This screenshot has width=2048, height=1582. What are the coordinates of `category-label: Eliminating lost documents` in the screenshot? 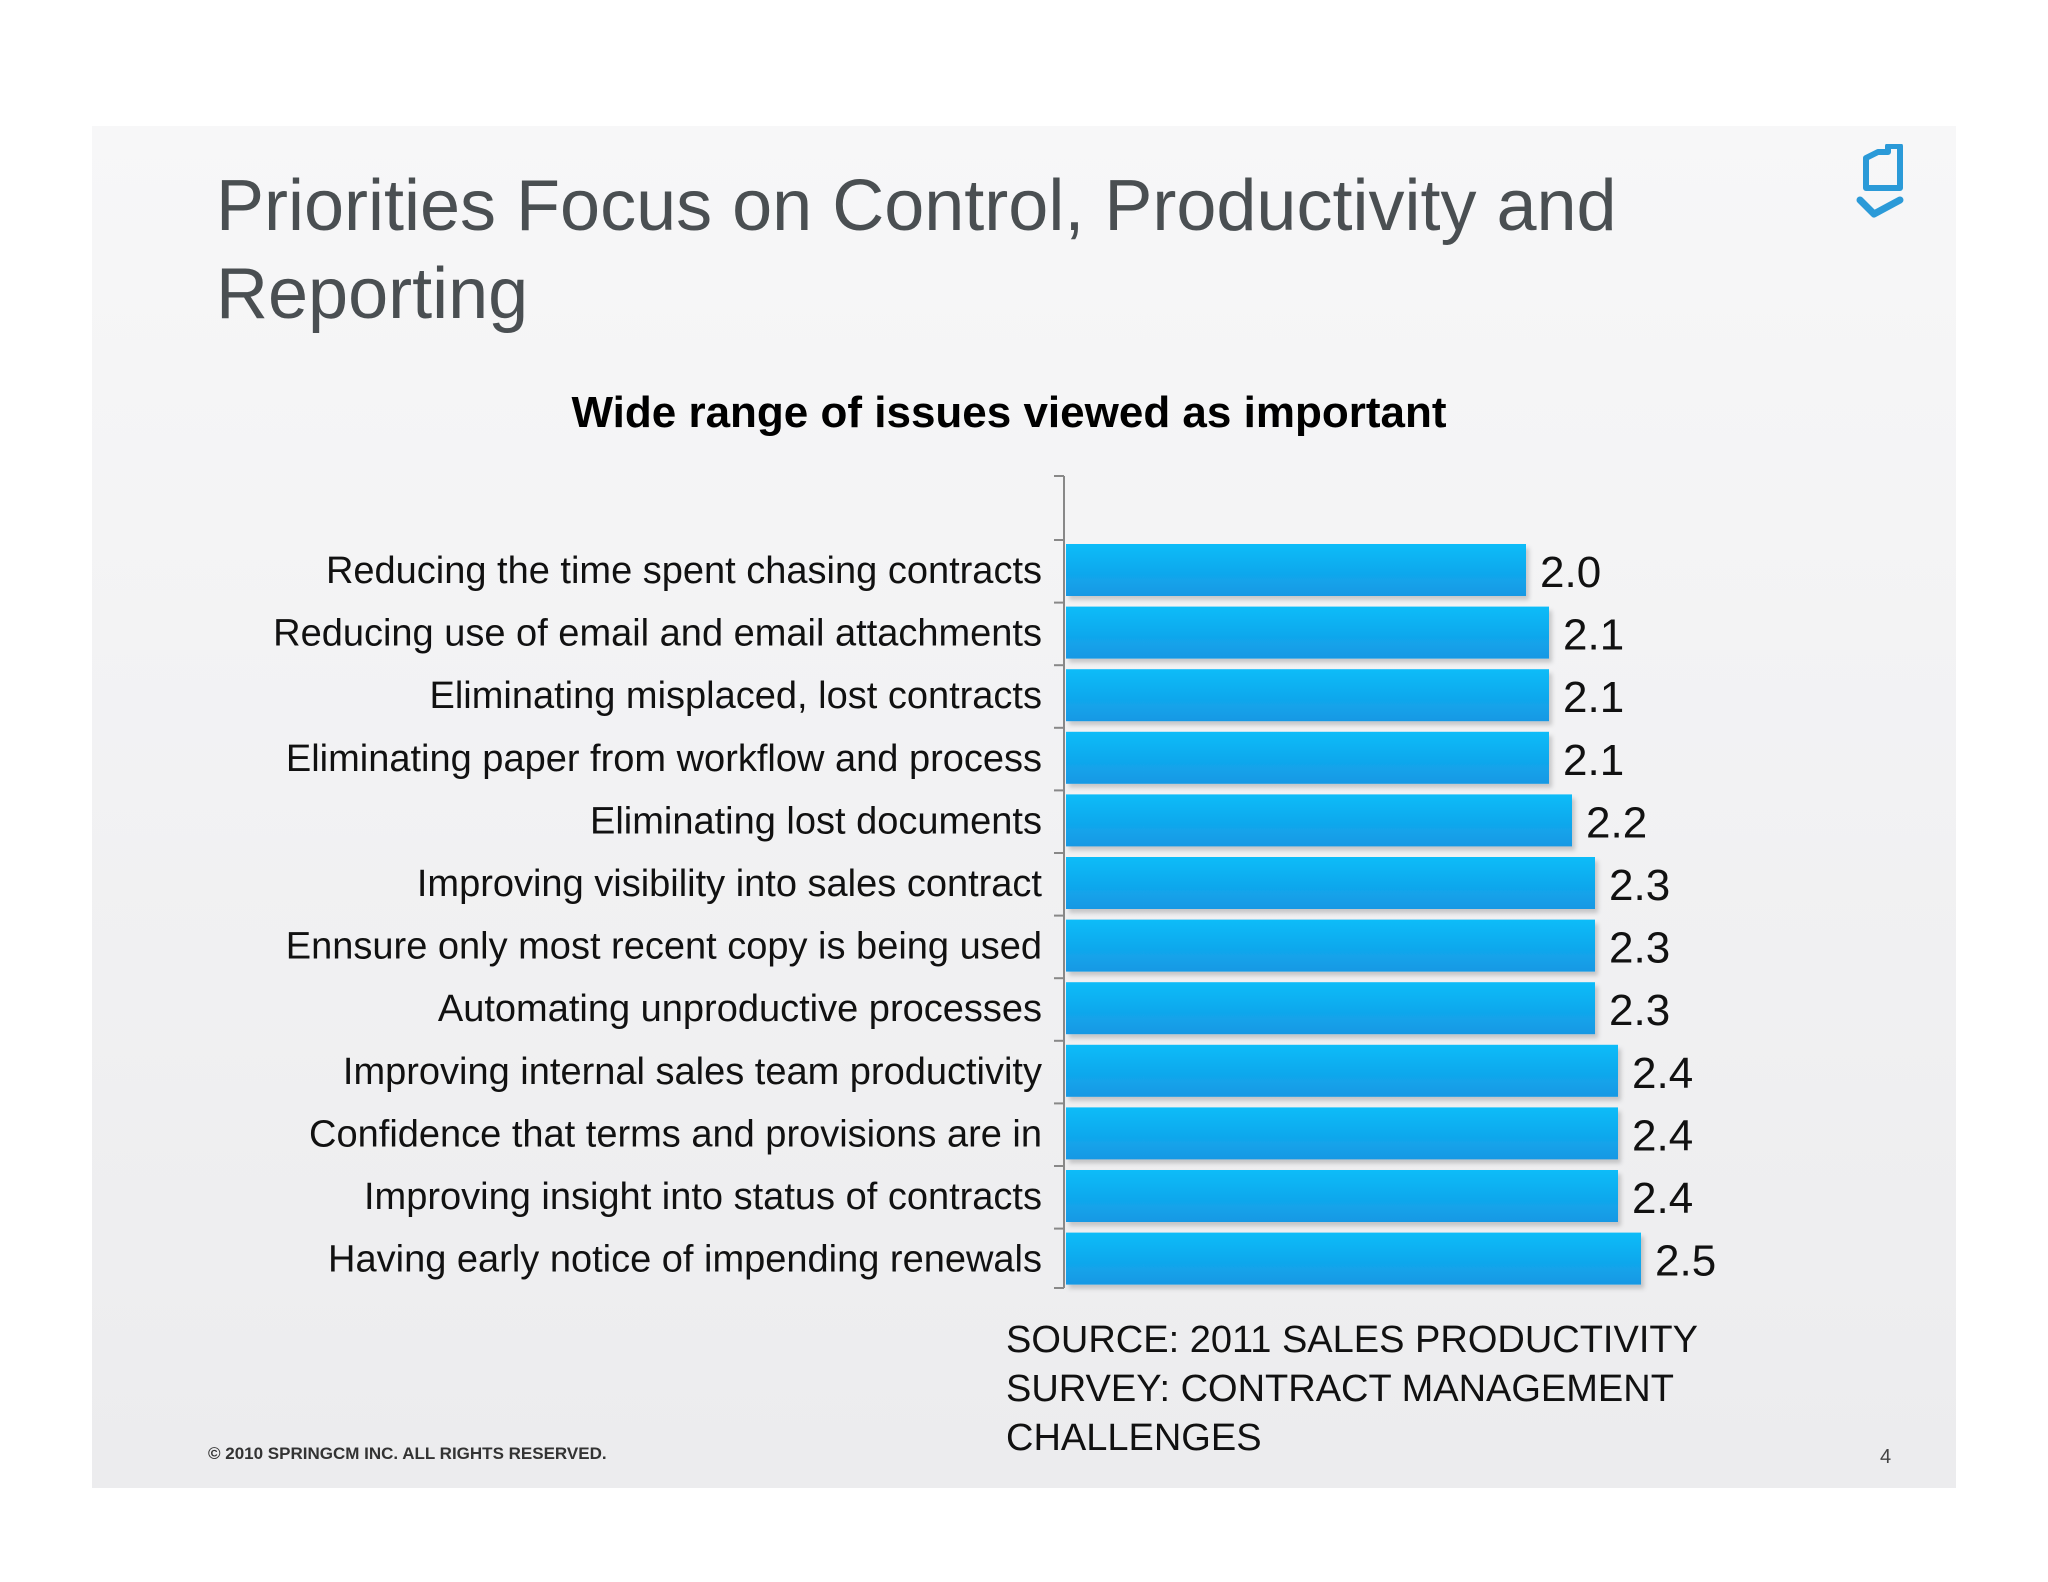 It's located at (816, 821).